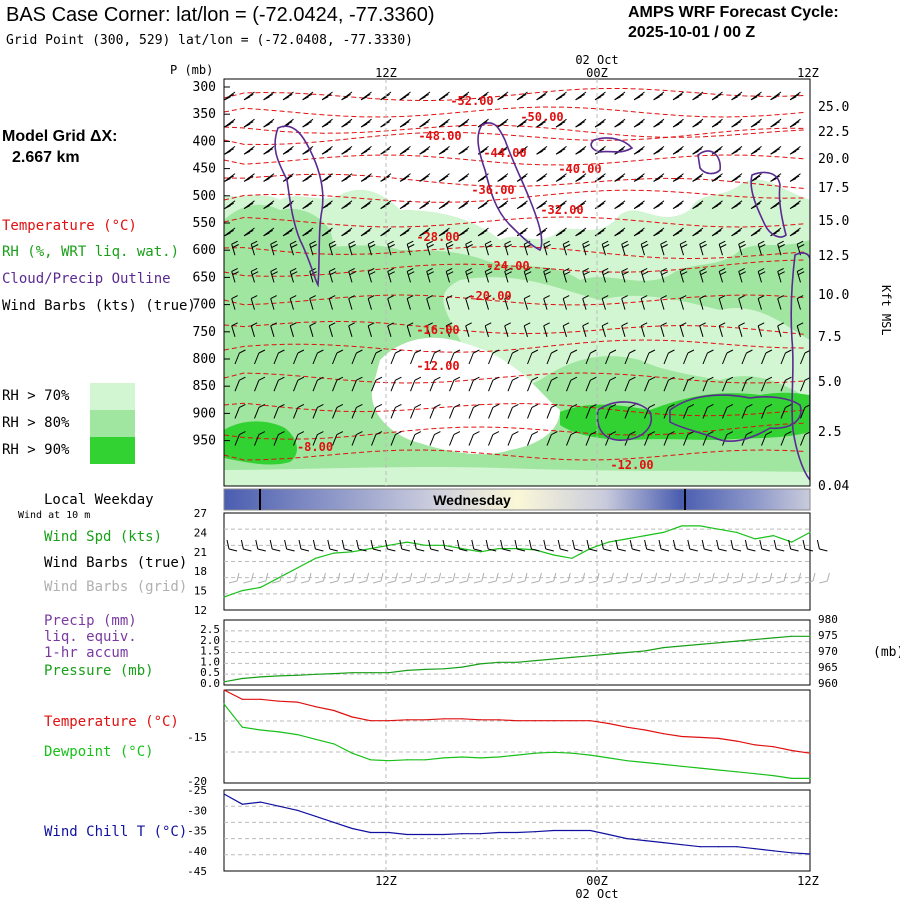 Image resolution: width=900 pixels, height=900 pixels. Describe the element at coordinates (386, 881) in the screenshot. I see `bottom-time-label-1: 12Z` at that location.